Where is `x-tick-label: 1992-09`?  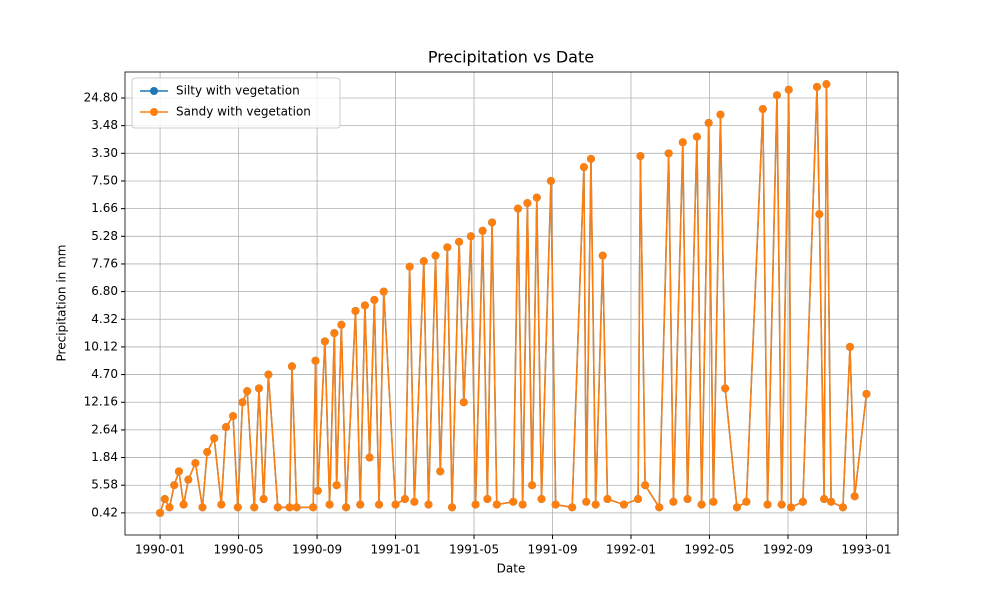 x-tick-label: 1992-09 is located at coordinates (788, 550).